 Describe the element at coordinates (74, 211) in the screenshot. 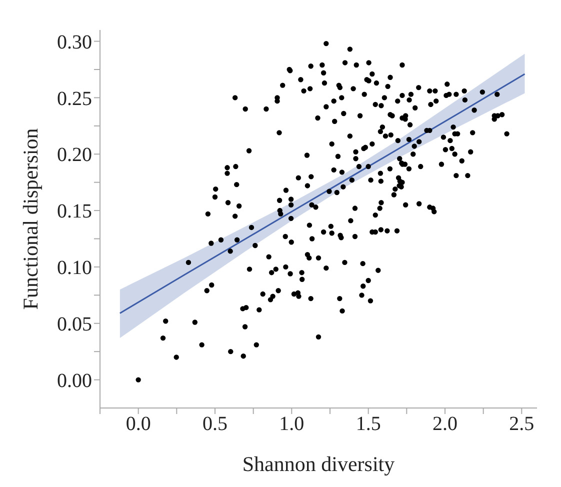

I see `y-tick-label: 0.15` at that location.